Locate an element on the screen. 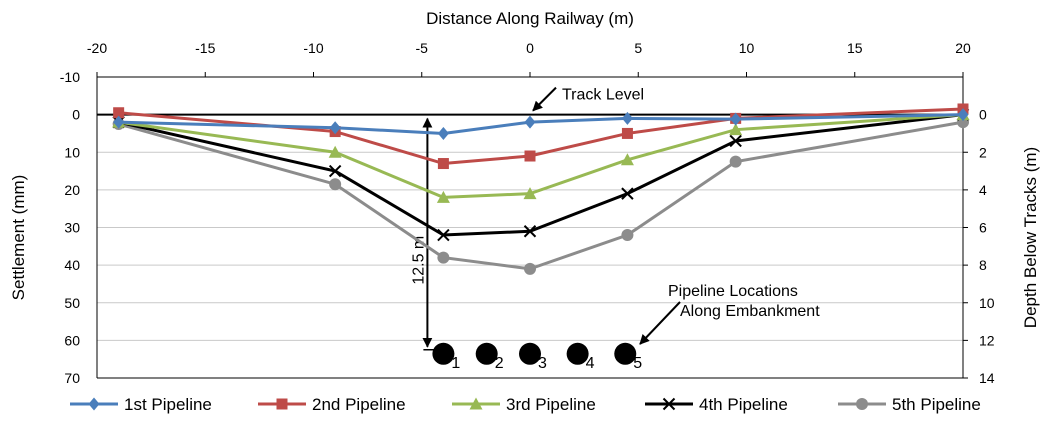  y-left-tick-label: 30 is located at coordinates (72, 228).